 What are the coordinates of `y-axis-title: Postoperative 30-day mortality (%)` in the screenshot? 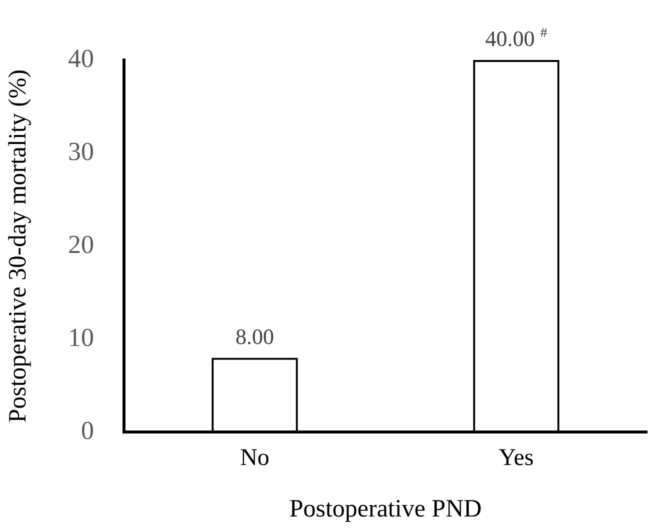 It's located at (18, 246).